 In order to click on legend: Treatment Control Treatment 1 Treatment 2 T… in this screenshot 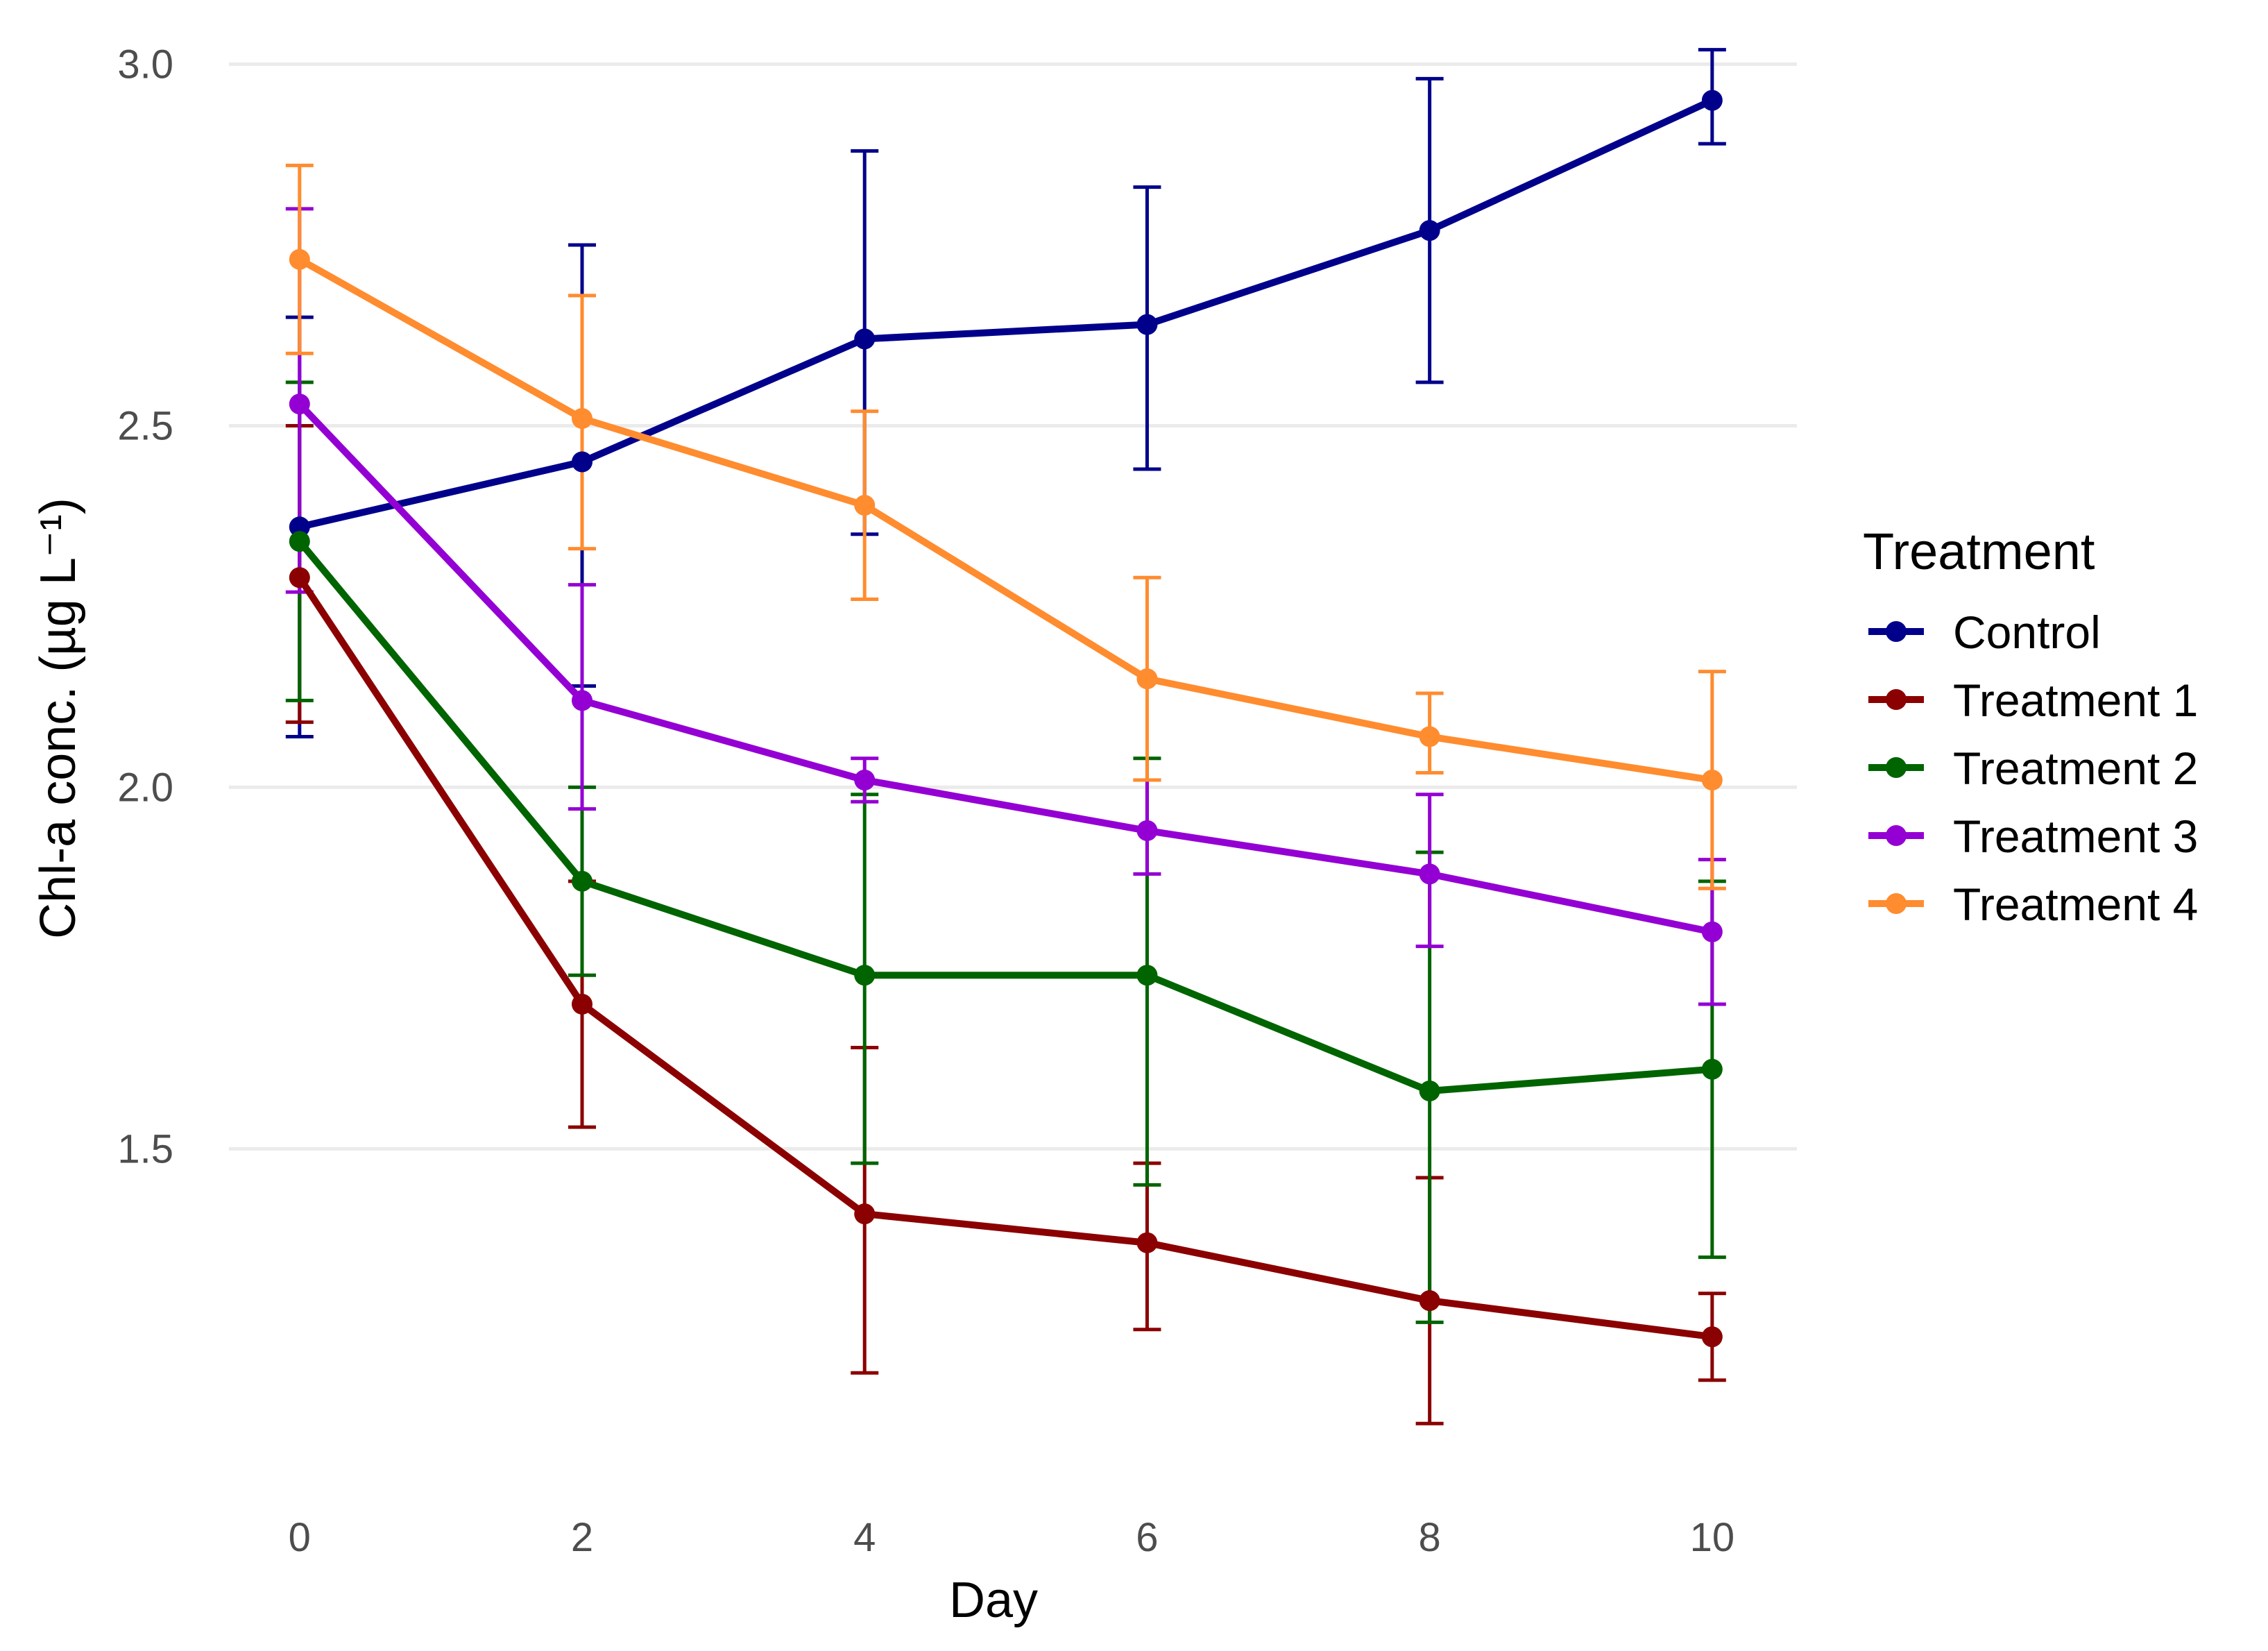, I will do `click(2030, 727)`.